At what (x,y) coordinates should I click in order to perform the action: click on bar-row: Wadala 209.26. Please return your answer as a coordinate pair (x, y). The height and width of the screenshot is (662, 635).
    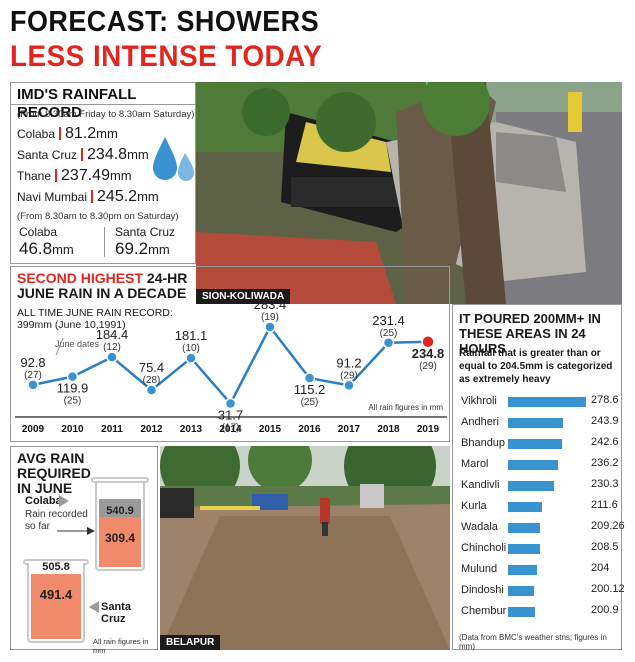
    Looking at the image, I should click on (544, 529).